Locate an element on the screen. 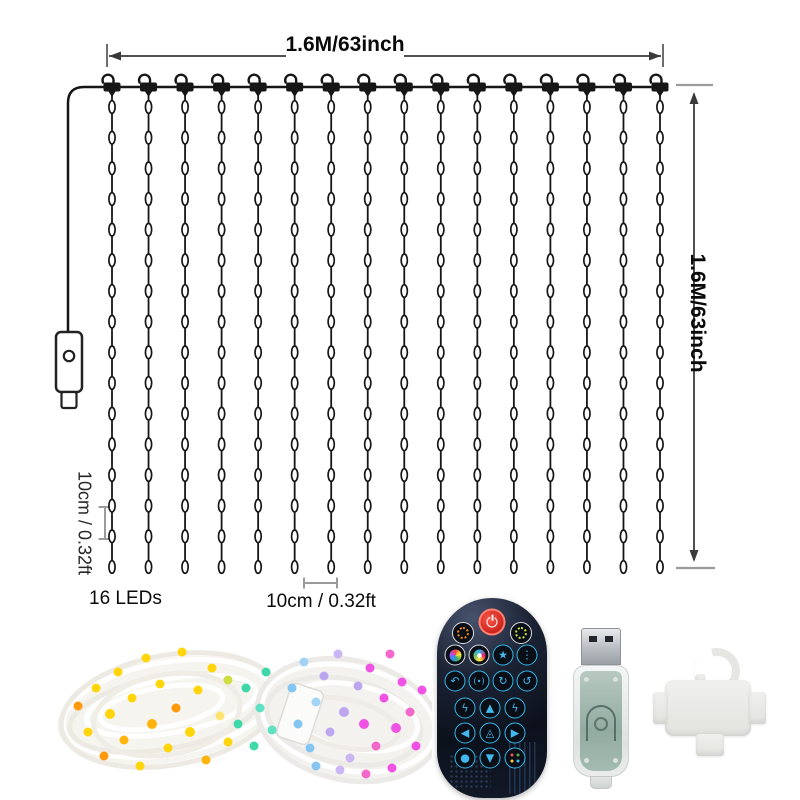 This screenshot has width=800, height=800. usb-body is located at coordinates (601, 721).